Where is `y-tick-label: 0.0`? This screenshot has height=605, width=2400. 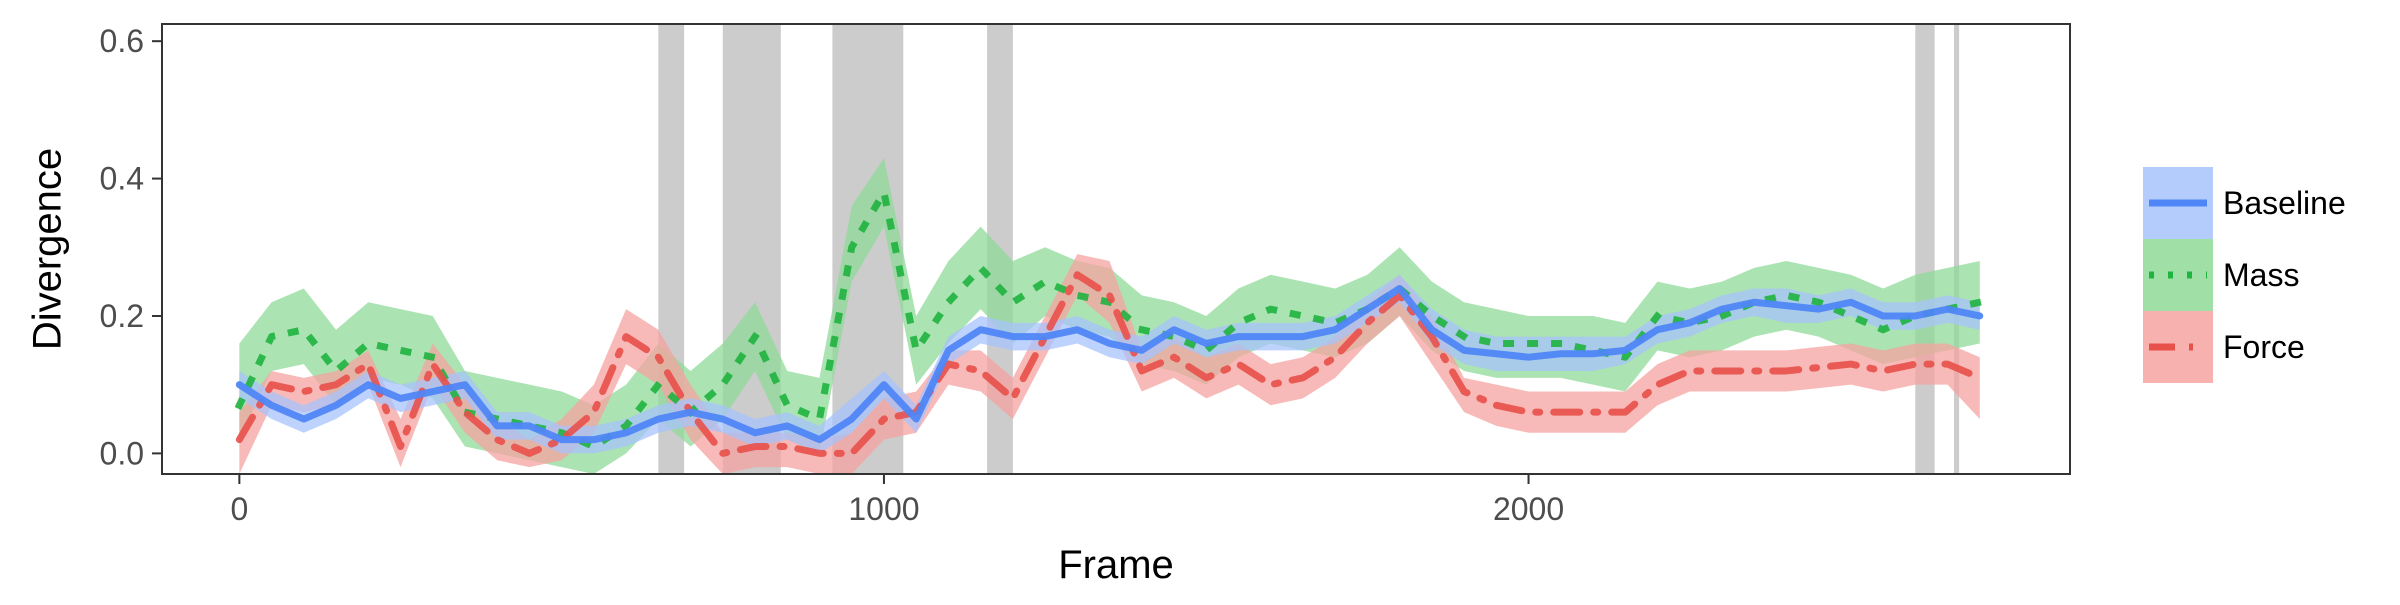 y-tick-label: 0.0 is located at coordinates (122, 453).